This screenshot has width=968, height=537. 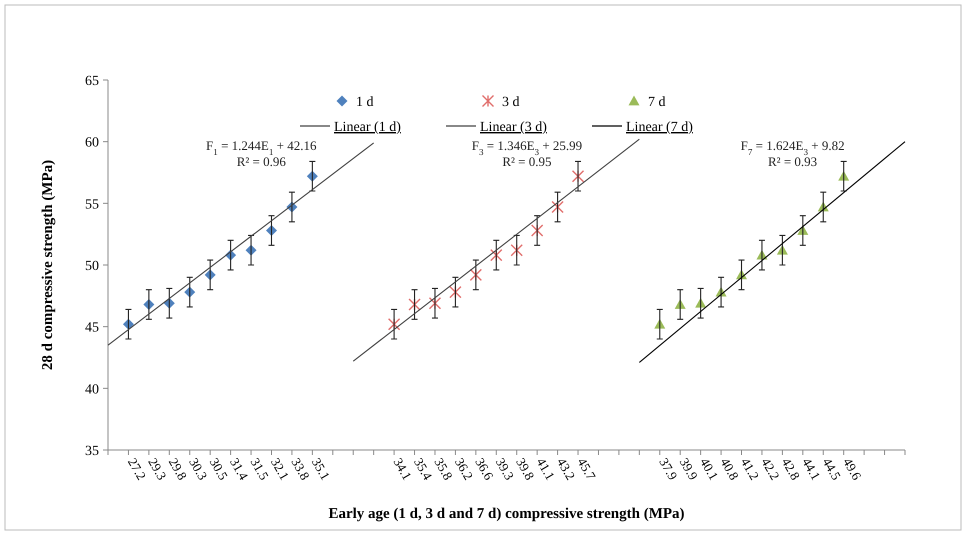 I want to click on legend-label: Linear (1 d), so click(x=368, y=127).